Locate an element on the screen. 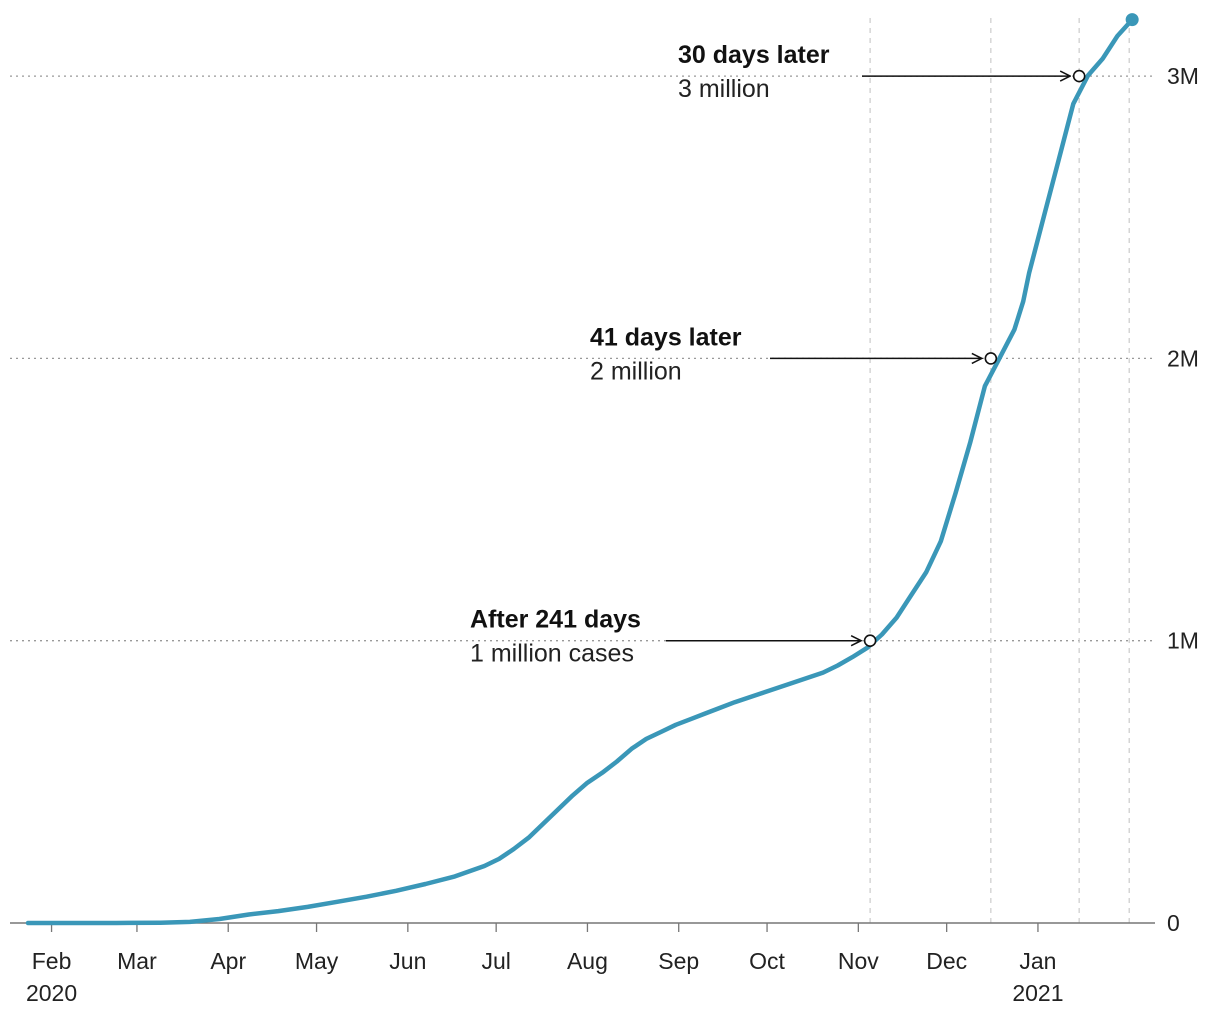 The height and width of the screenshot is (1020, 1220). y-tick-label-3M: 3M is located at coordinates (1183, 76).